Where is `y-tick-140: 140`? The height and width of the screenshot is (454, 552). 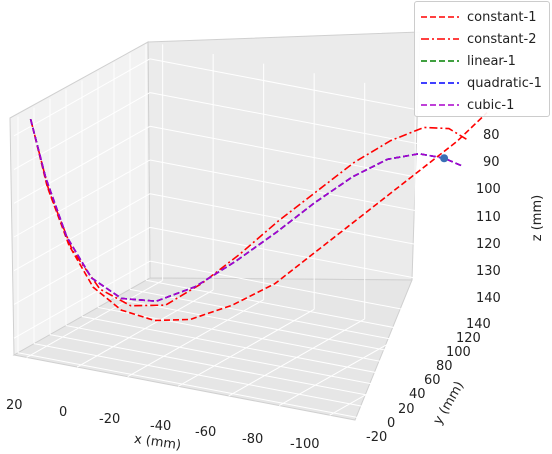
y-tick-140: 140 is located at coordinates (478, 324).